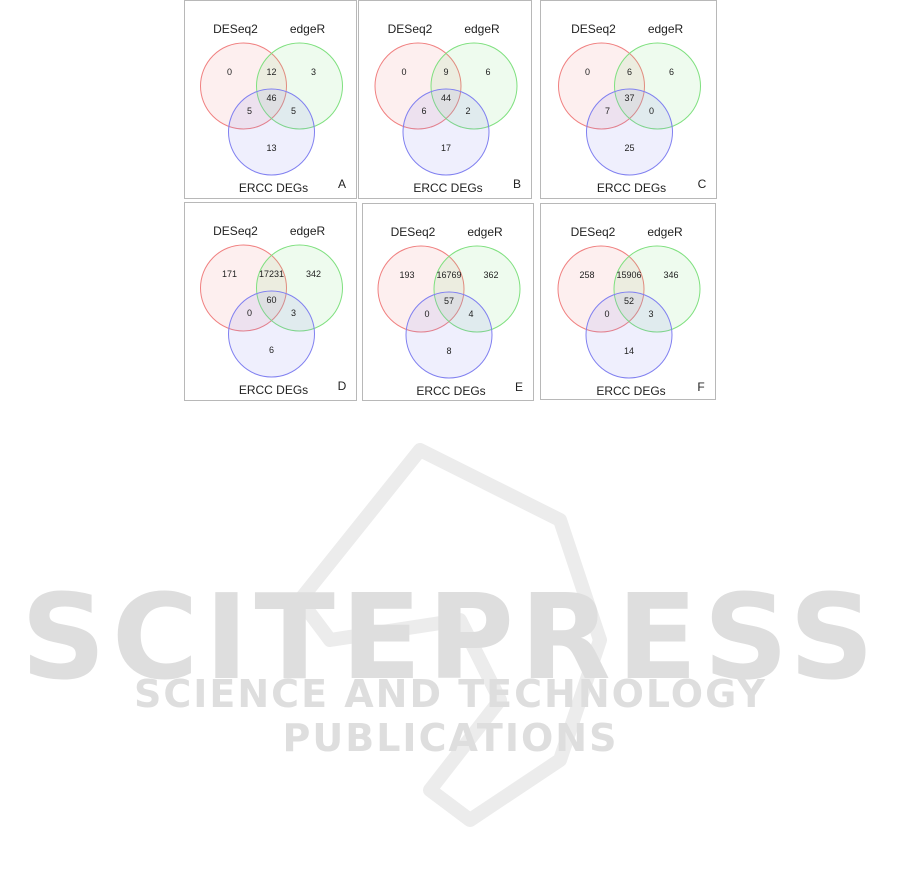 This screenshot has height=881, width=901. What do you see at coordinates (423, 111) in the screenshot?
I see `count-deseq2-ercc: 6` at bounding box center [423, 111].